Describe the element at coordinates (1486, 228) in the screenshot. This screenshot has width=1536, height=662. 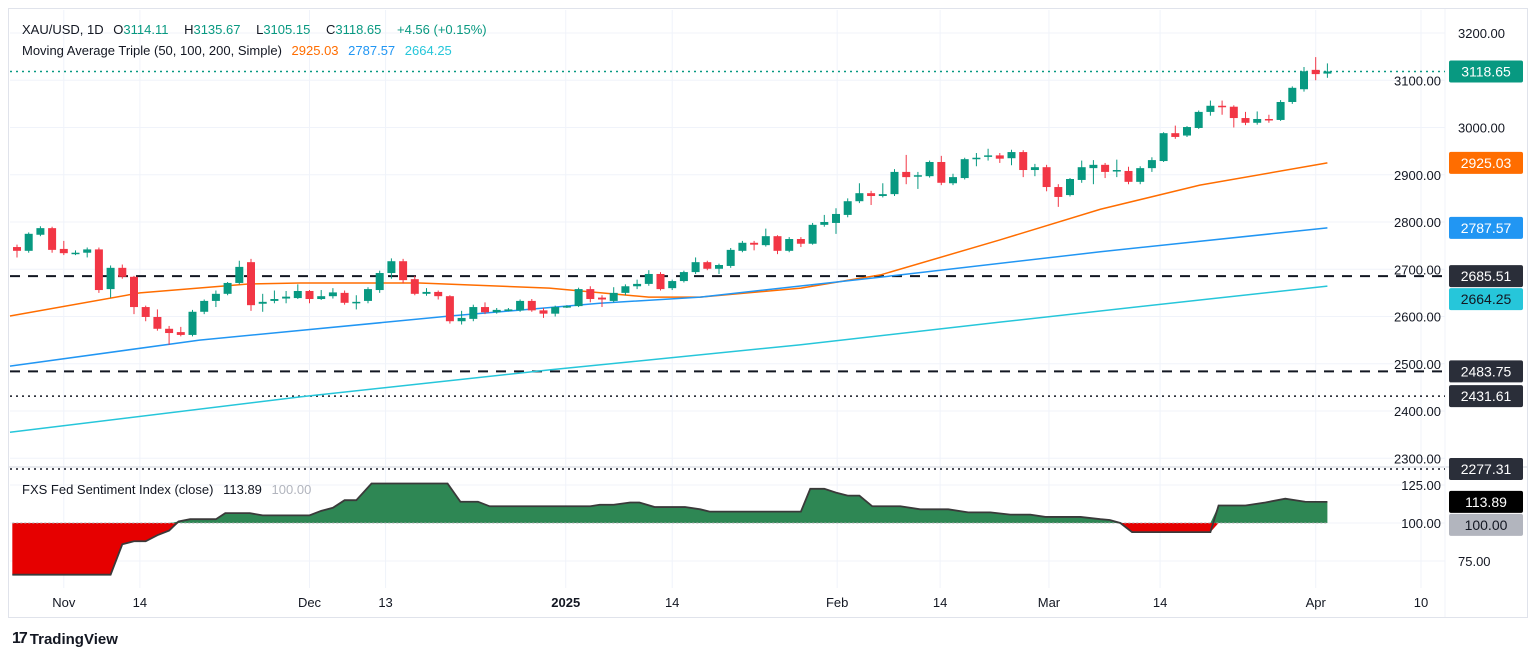
I see `price-badge: 2787.57` at that location.